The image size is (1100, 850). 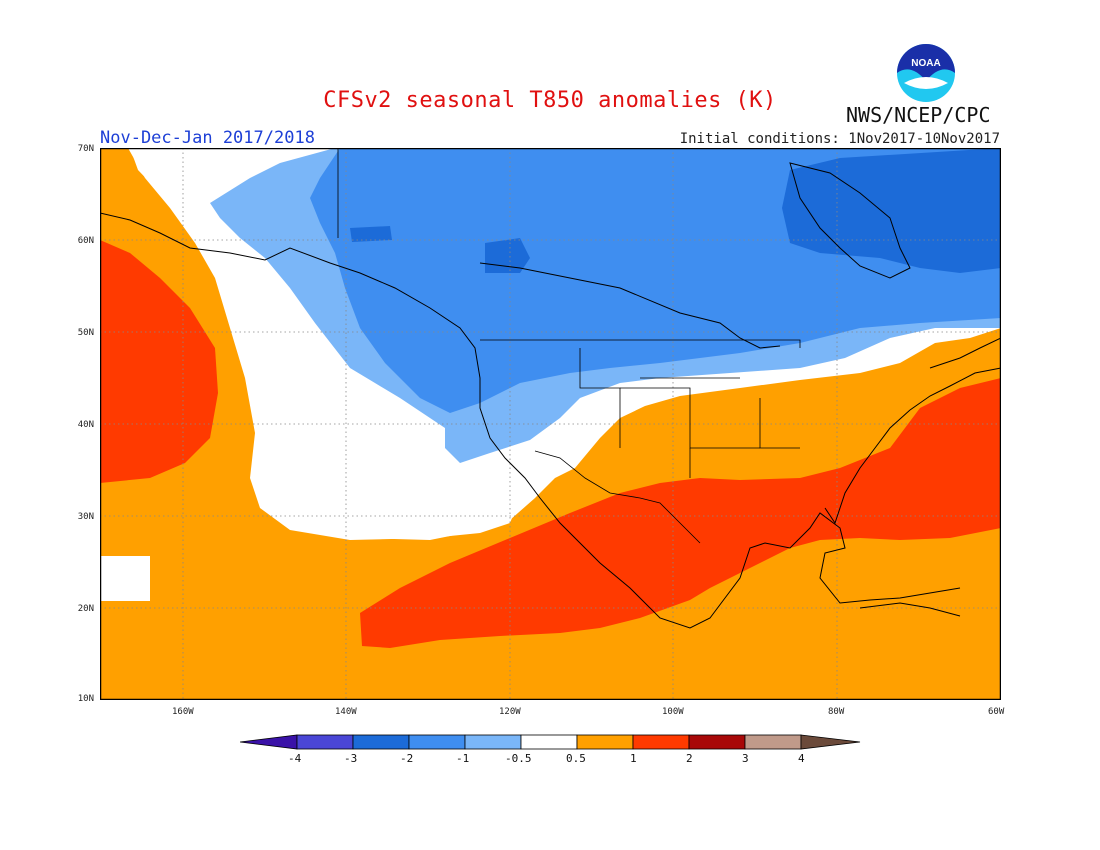 I want to click on anomaly-neg2-region, so click(x=675, y=210).